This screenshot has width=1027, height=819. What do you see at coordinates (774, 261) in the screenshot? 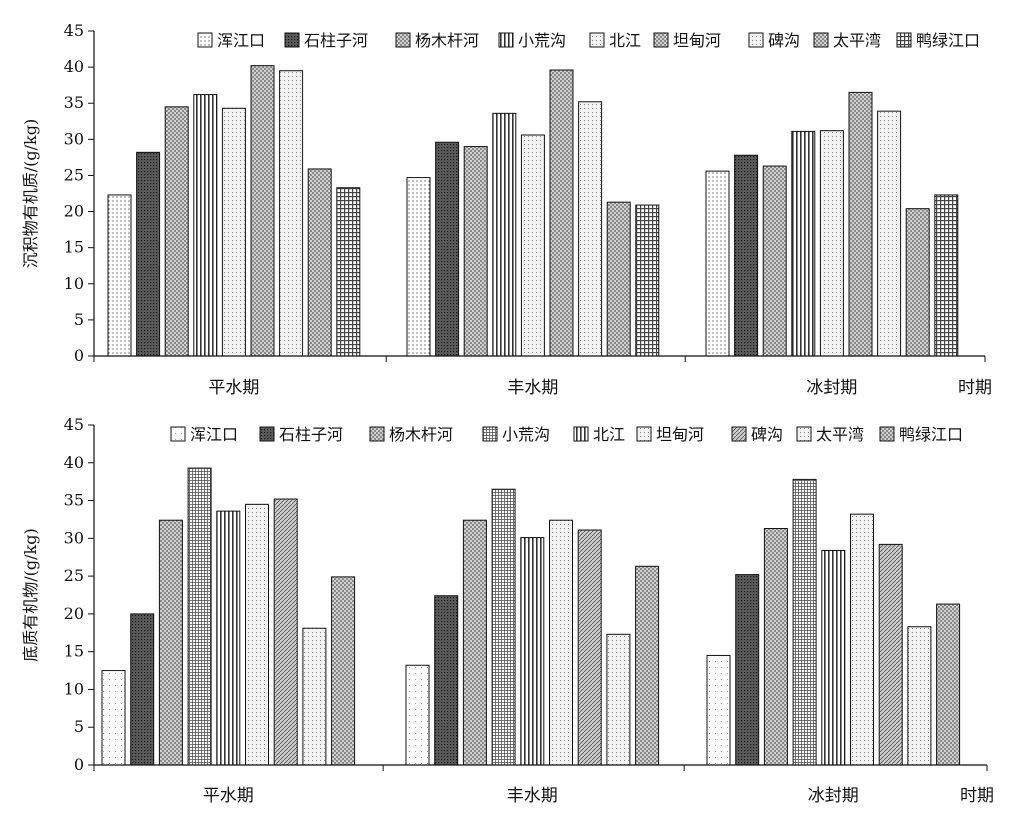
I see `bar-1-s3-c3` at bounding box center [774, 261].